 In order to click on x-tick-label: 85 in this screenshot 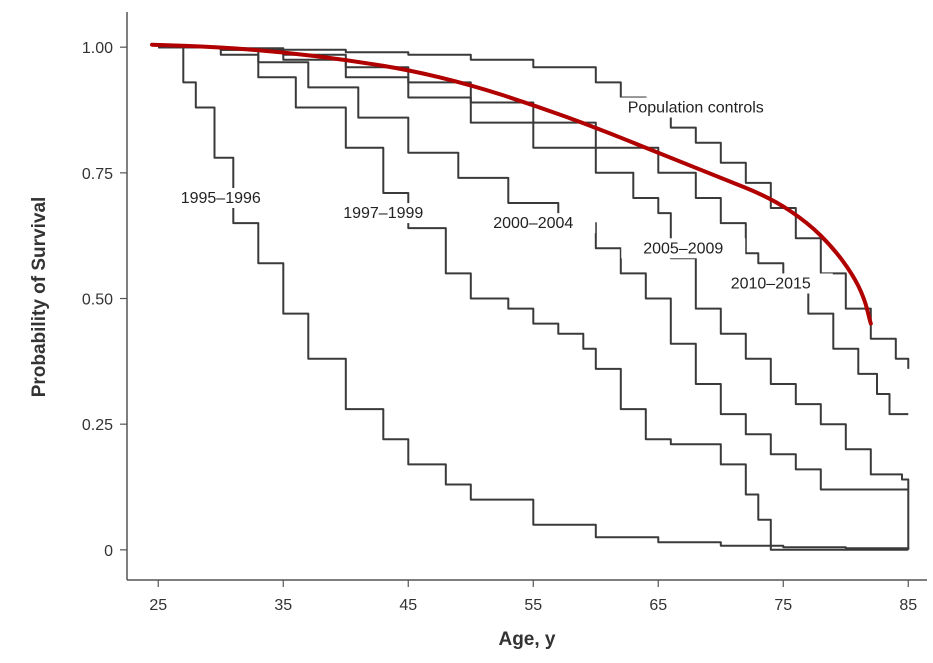, I will do `click(908, 605)`.